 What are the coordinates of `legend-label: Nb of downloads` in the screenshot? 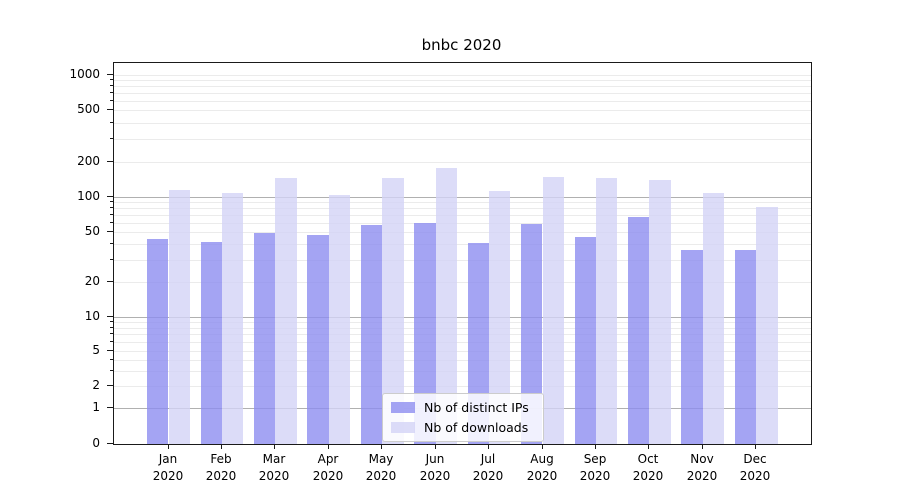 It's located at (476, 427).